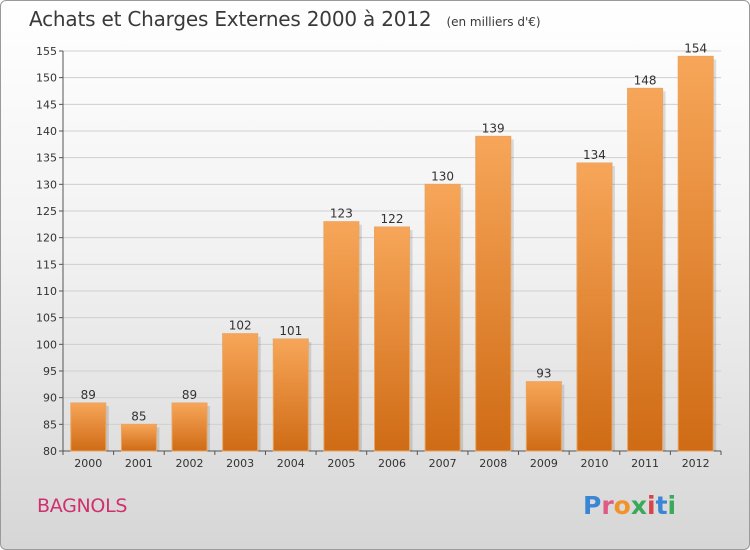  I want to click on y-tick-label: 155, so click(46, 51).